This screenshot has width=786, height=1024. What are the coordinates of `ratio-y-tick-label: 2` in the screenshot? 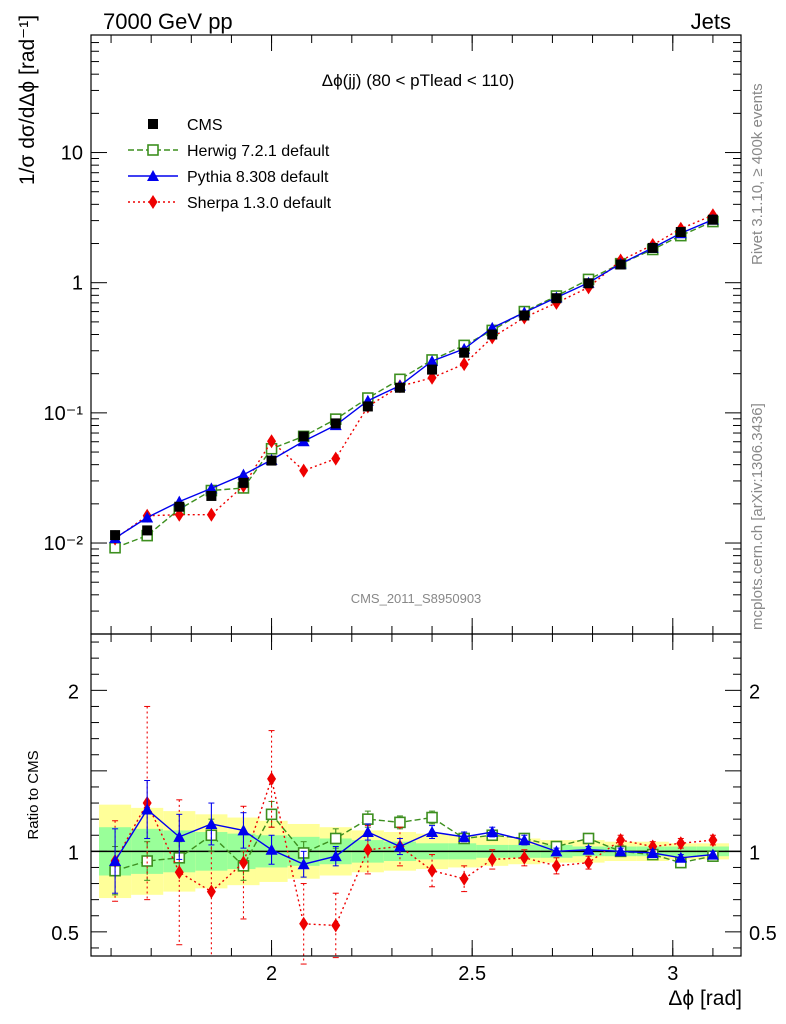 It's located at (73, 692).